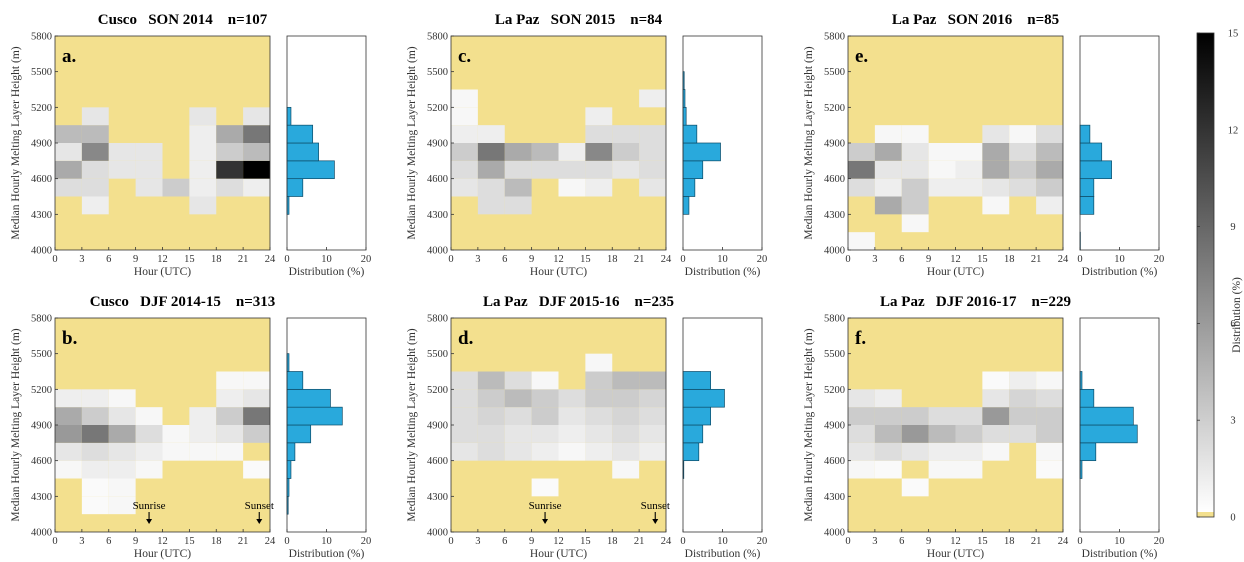  Describe the element at coordinates (861, 56) in the screenshot. I see `panel-letter: e.` at that location.